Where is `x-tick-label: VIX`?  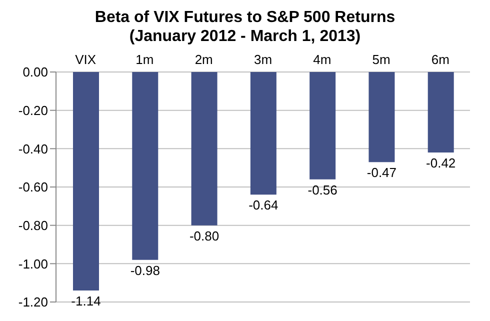 x-tick-label: VIX is located at coordinates (85, 59).